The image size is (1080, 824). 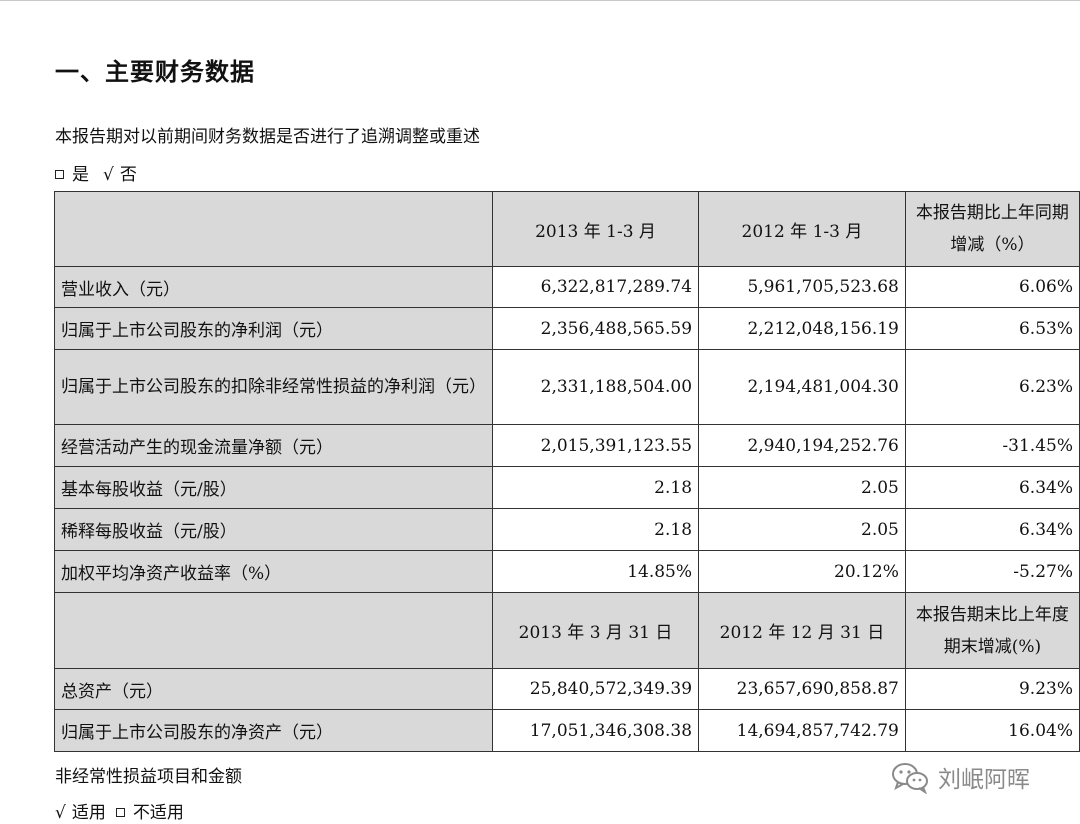 What do you see at coordinates (595, 730) in the screenshot?
I see `value-current: 17,051,346,308.38` at bounding box center [595, 730].